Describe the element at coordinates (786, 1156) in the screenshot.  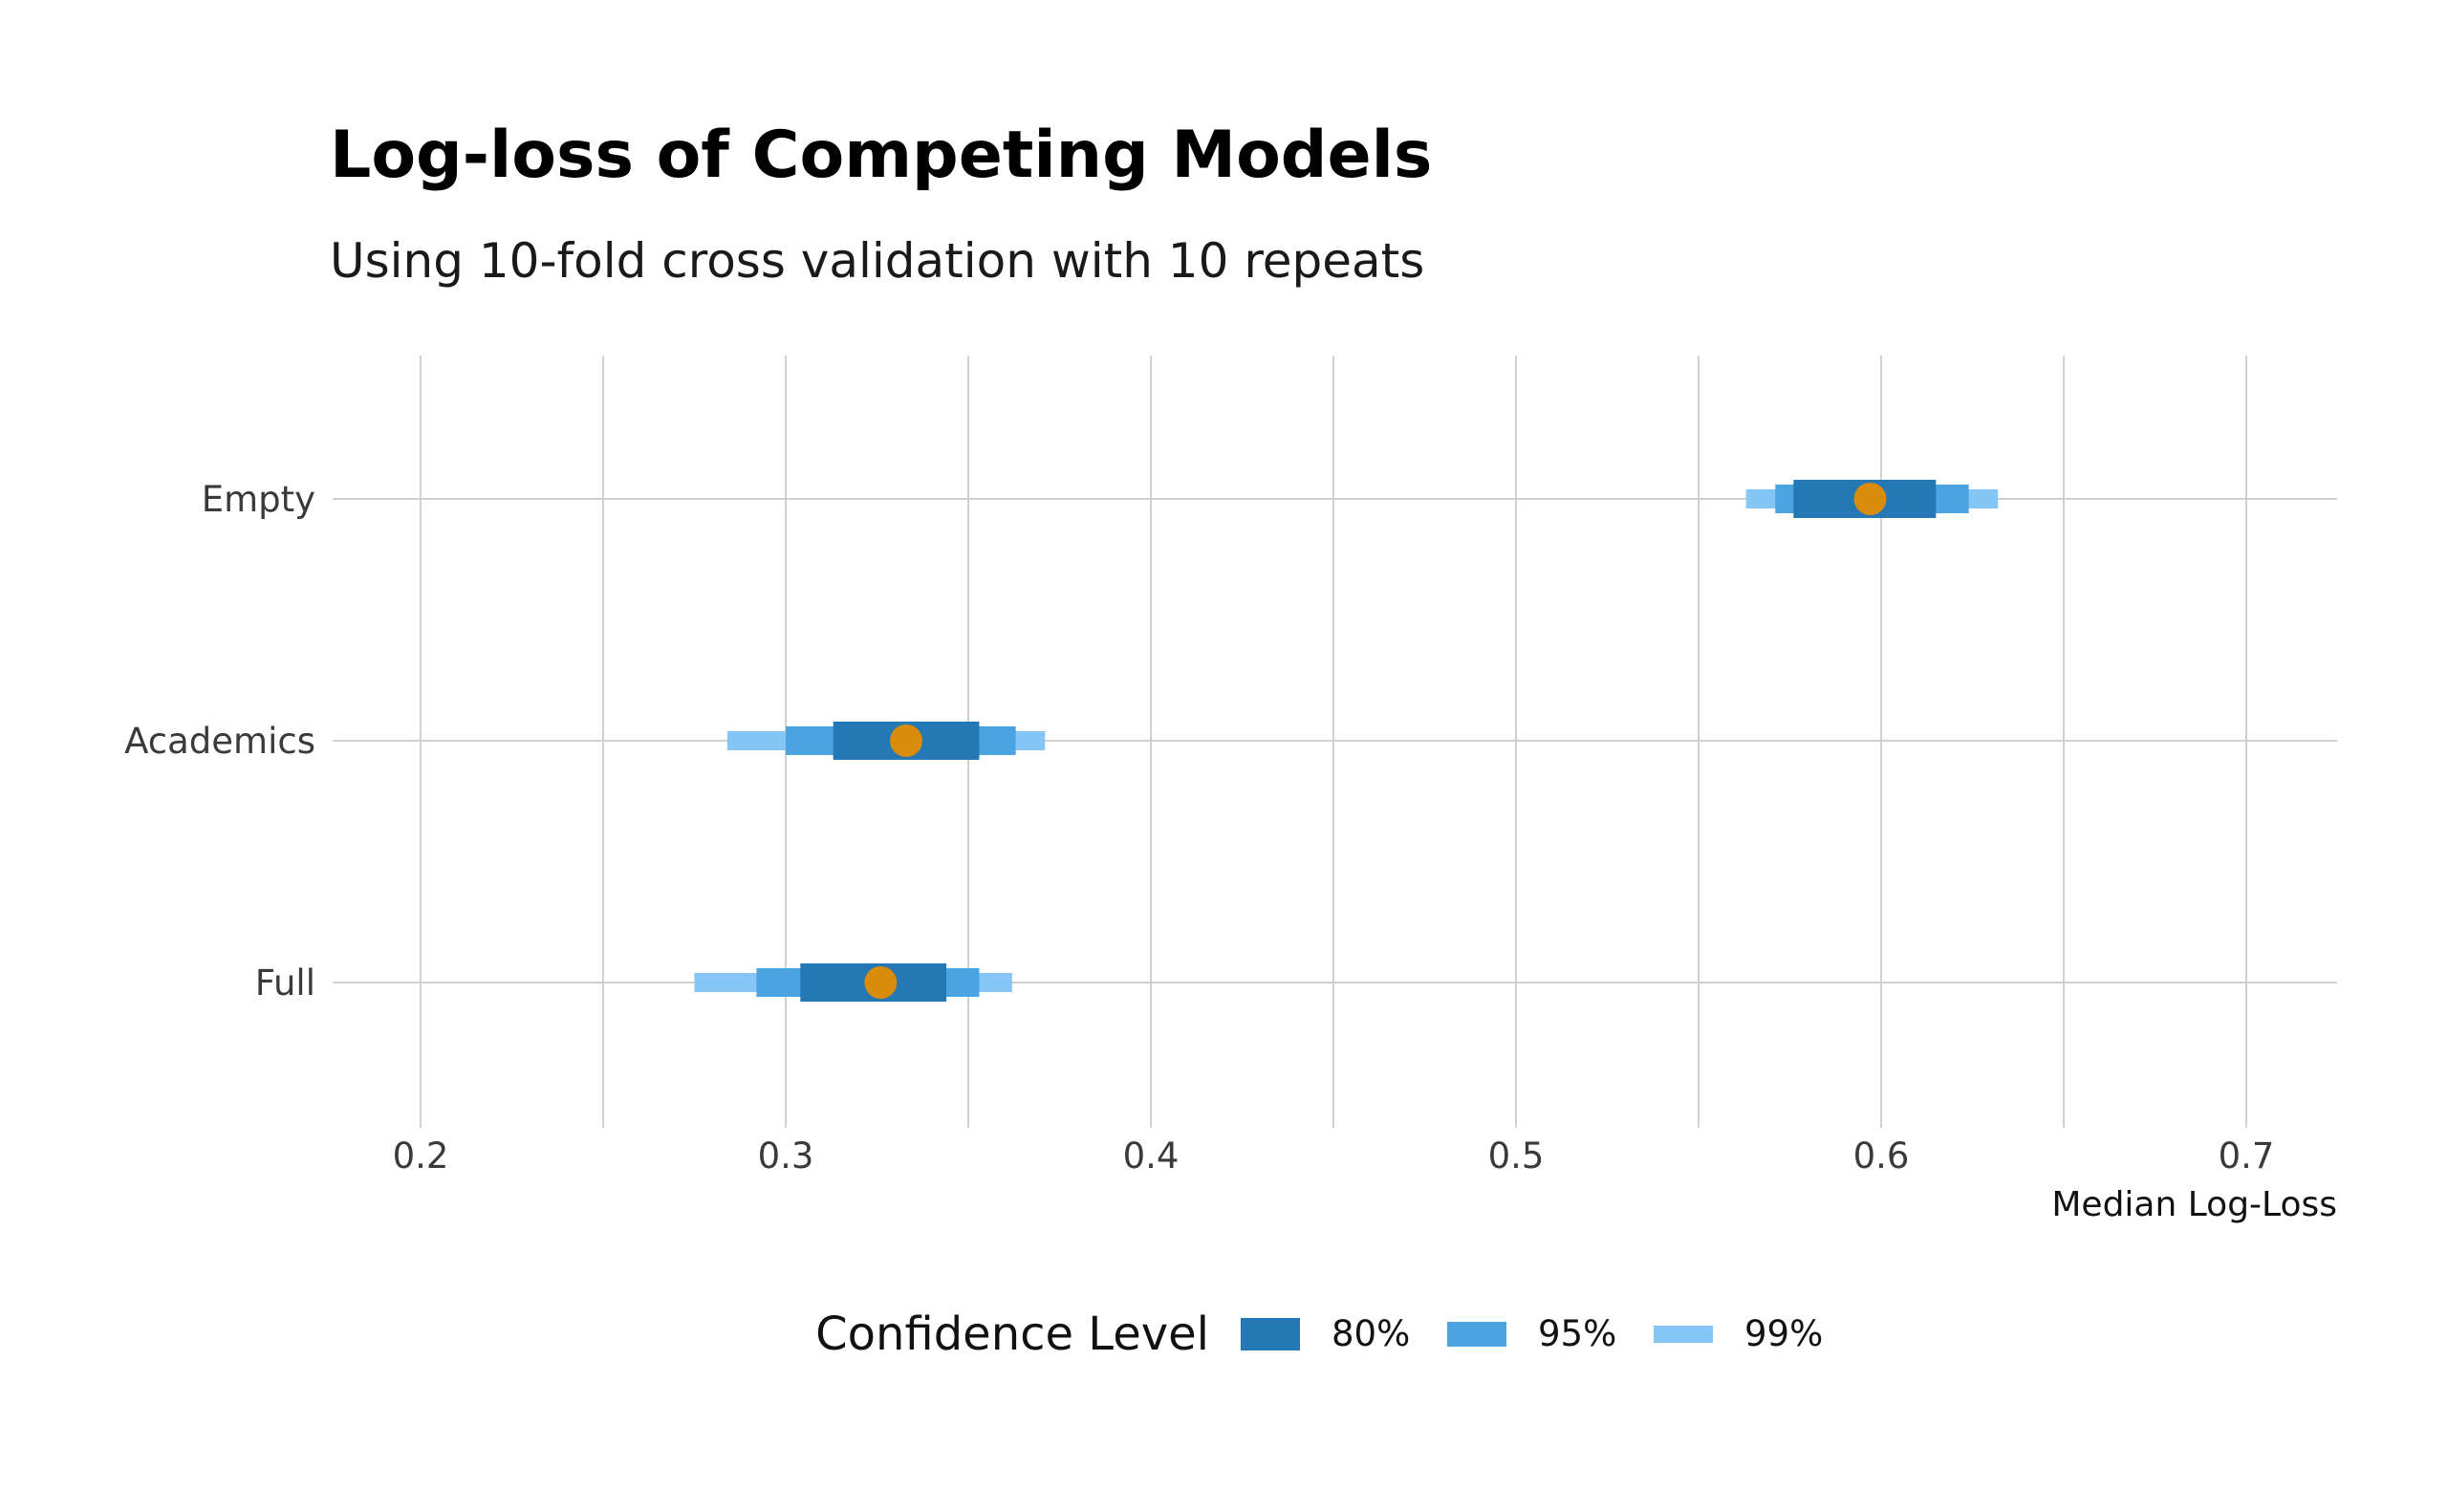
I see `x-tick-label: 0.3` at that location.